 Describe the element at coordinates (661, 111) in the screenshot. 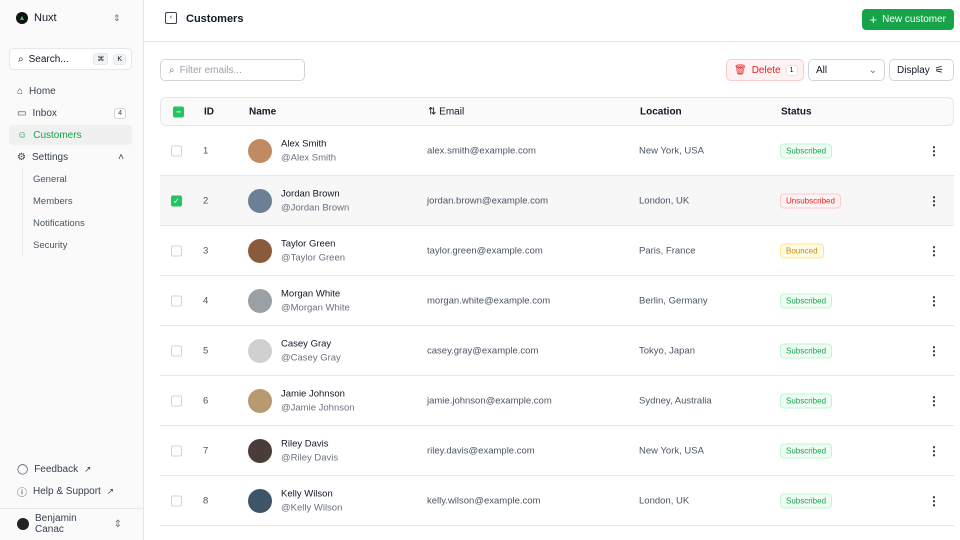

I see `column-location: Location` at that location.